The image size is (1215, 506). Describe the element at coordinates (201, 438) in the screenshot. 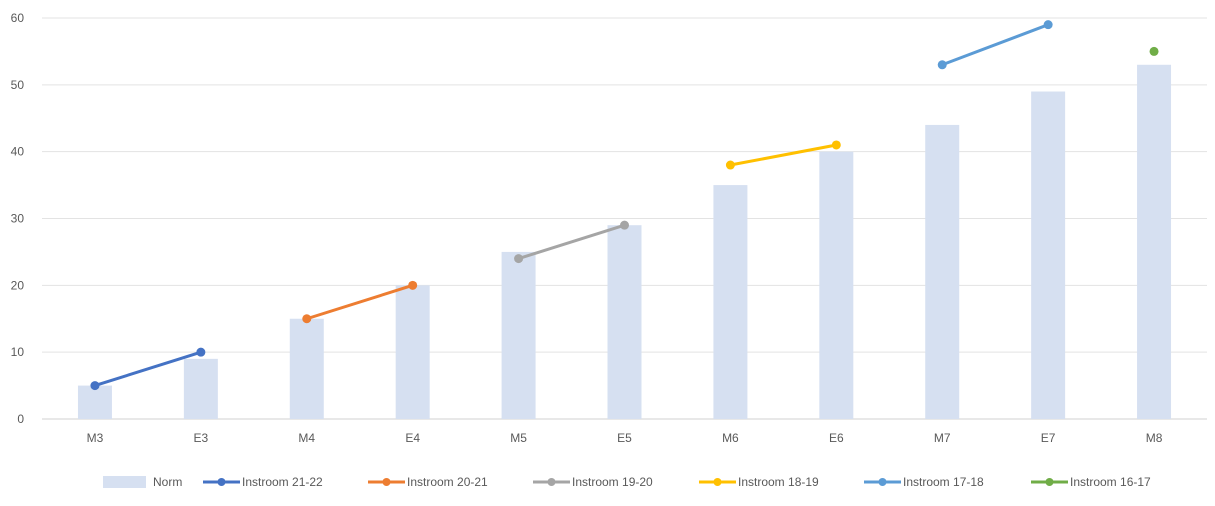

I see `x-tick-label-E3: E3` at that location.